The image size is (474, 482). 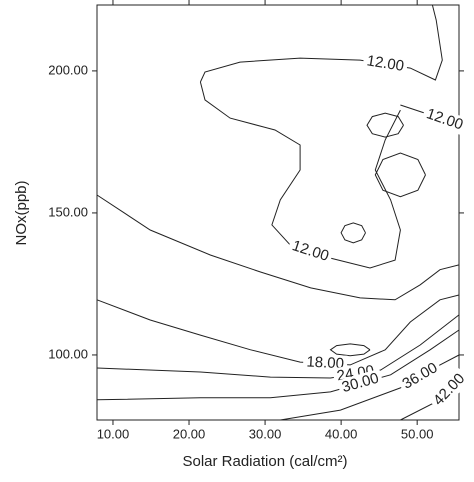 I want to click on y-tick-label: 100.00, so click(x=68, y=353).